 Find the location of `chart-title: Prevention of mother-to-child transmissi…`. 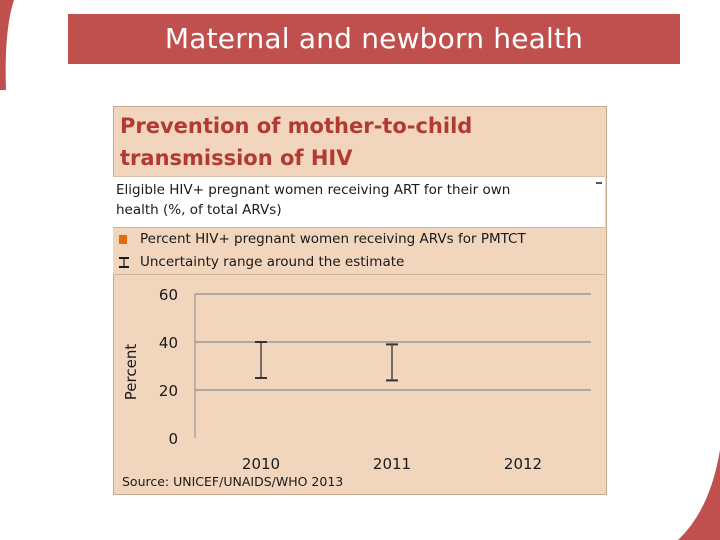

chart-title: Prevention of mother-to-child transmissi… is located at coordinates (296, 142).